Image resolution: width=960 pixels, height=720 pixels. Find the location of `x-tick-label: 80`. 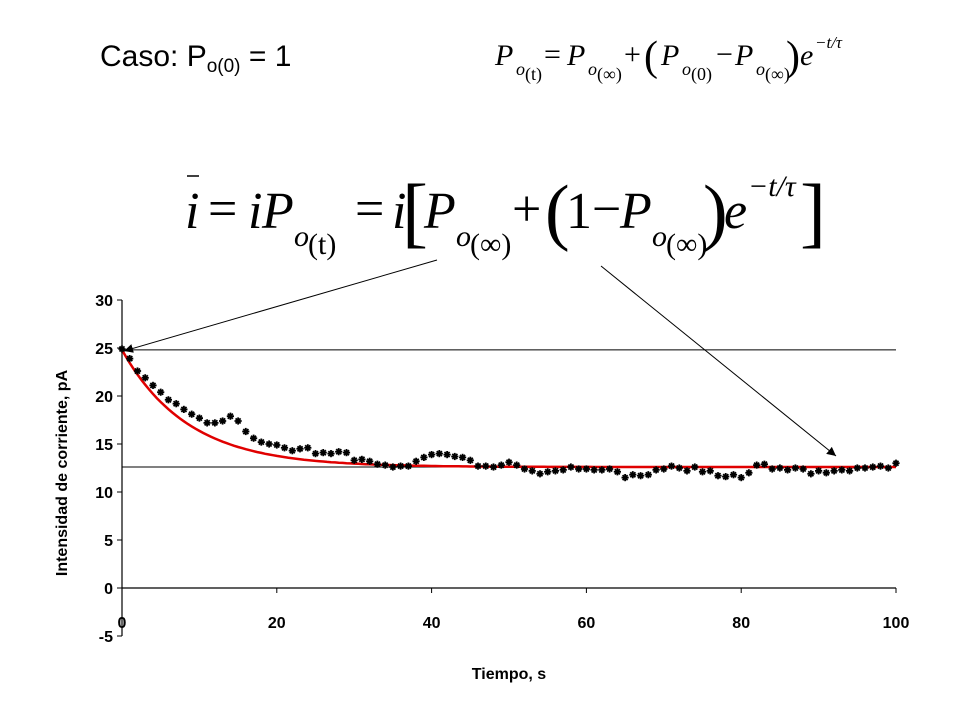

x-tick-label: 80 is located at coordinates (741, 623).